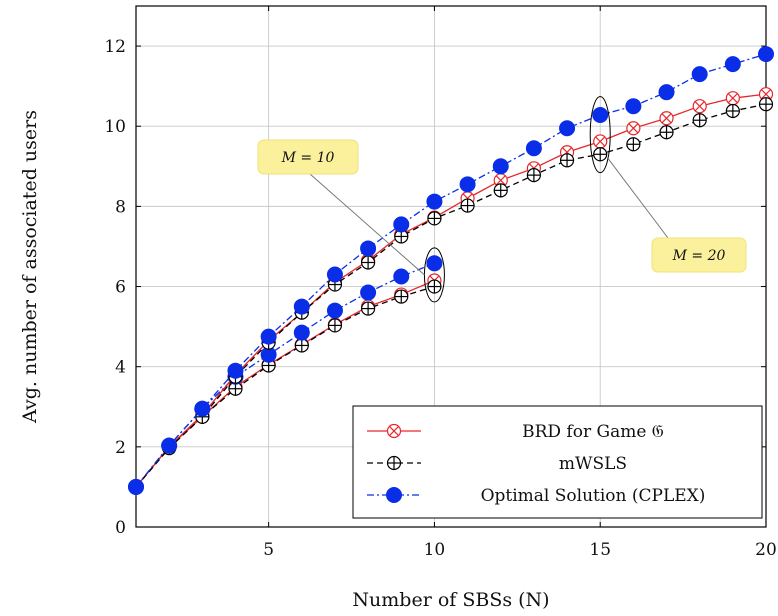 Image resolution: width=778 pixels, height=616 pixels. I want to click on highlight-ellipse-m20, so click(600, 135).